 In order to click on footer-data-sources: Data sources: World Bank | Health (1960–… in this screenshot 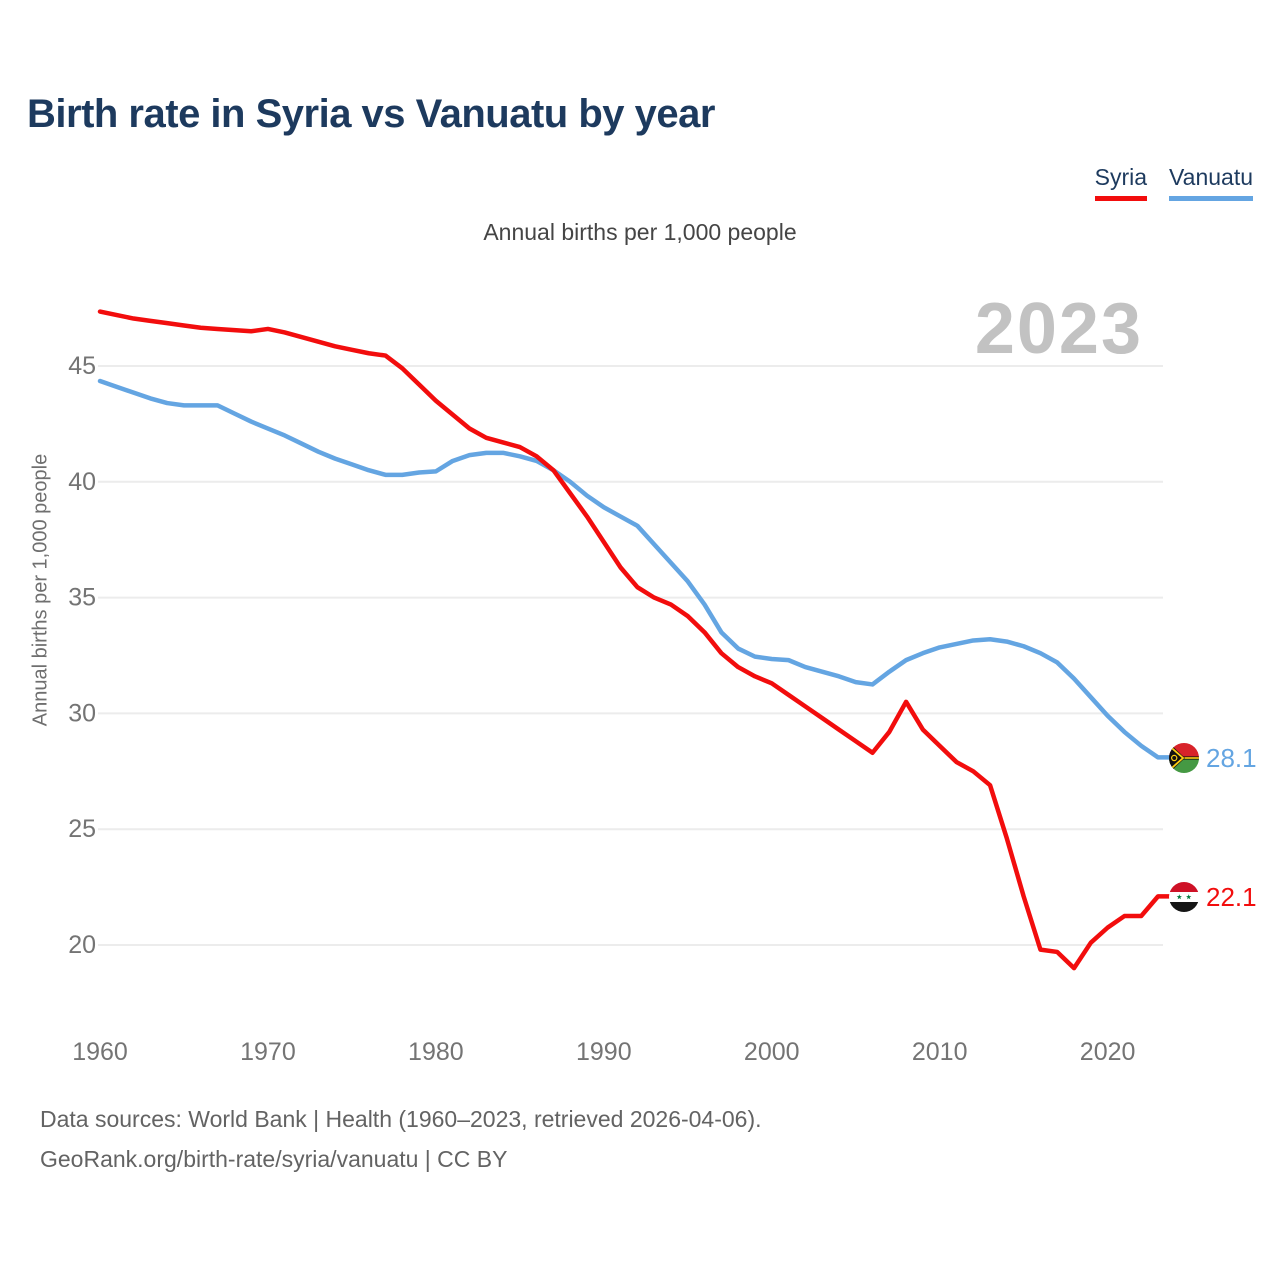, I will do `click(401, 1119)`.